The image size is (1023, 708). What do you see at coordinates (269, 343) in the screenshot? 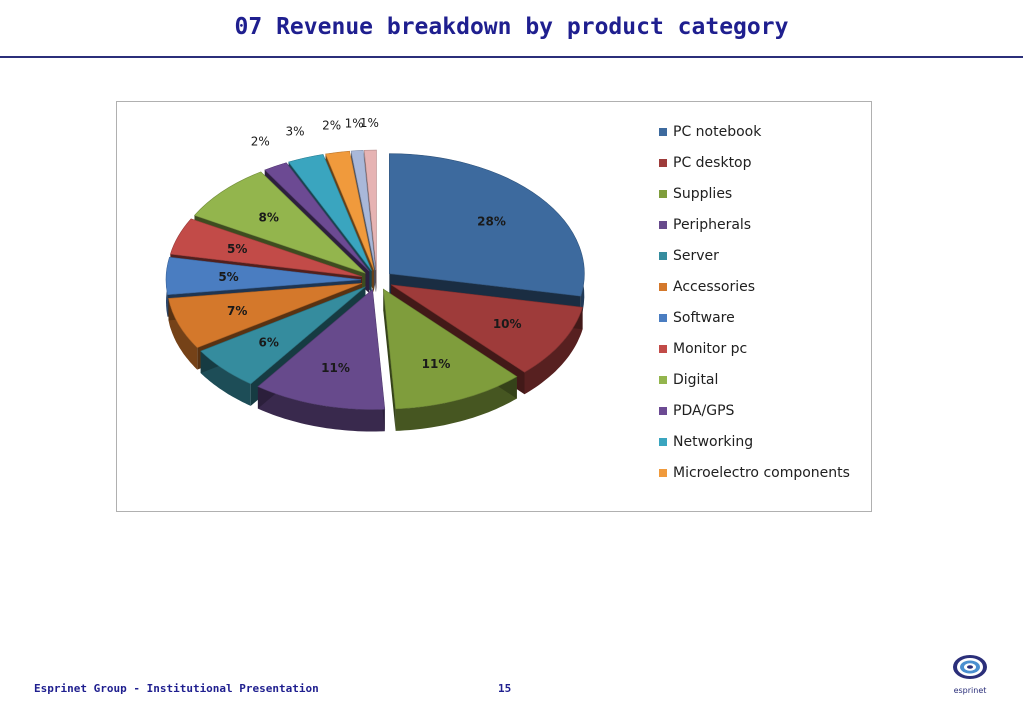
I see `pie-data-label-4: 6%` at bounding box center [269, 343].